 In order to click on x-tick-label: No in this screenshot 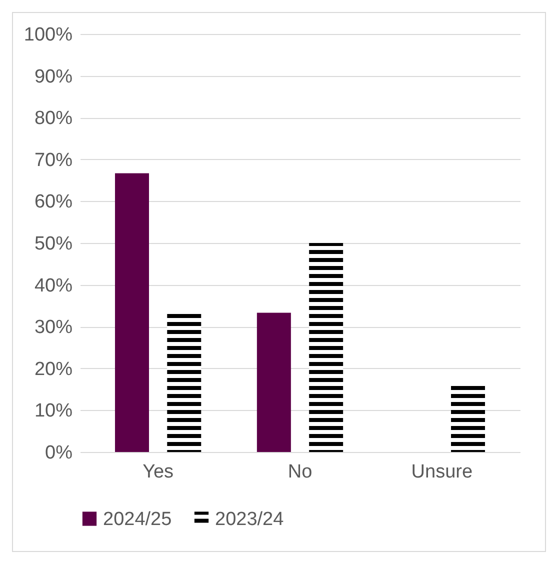, I will do `click(300, 472)`.